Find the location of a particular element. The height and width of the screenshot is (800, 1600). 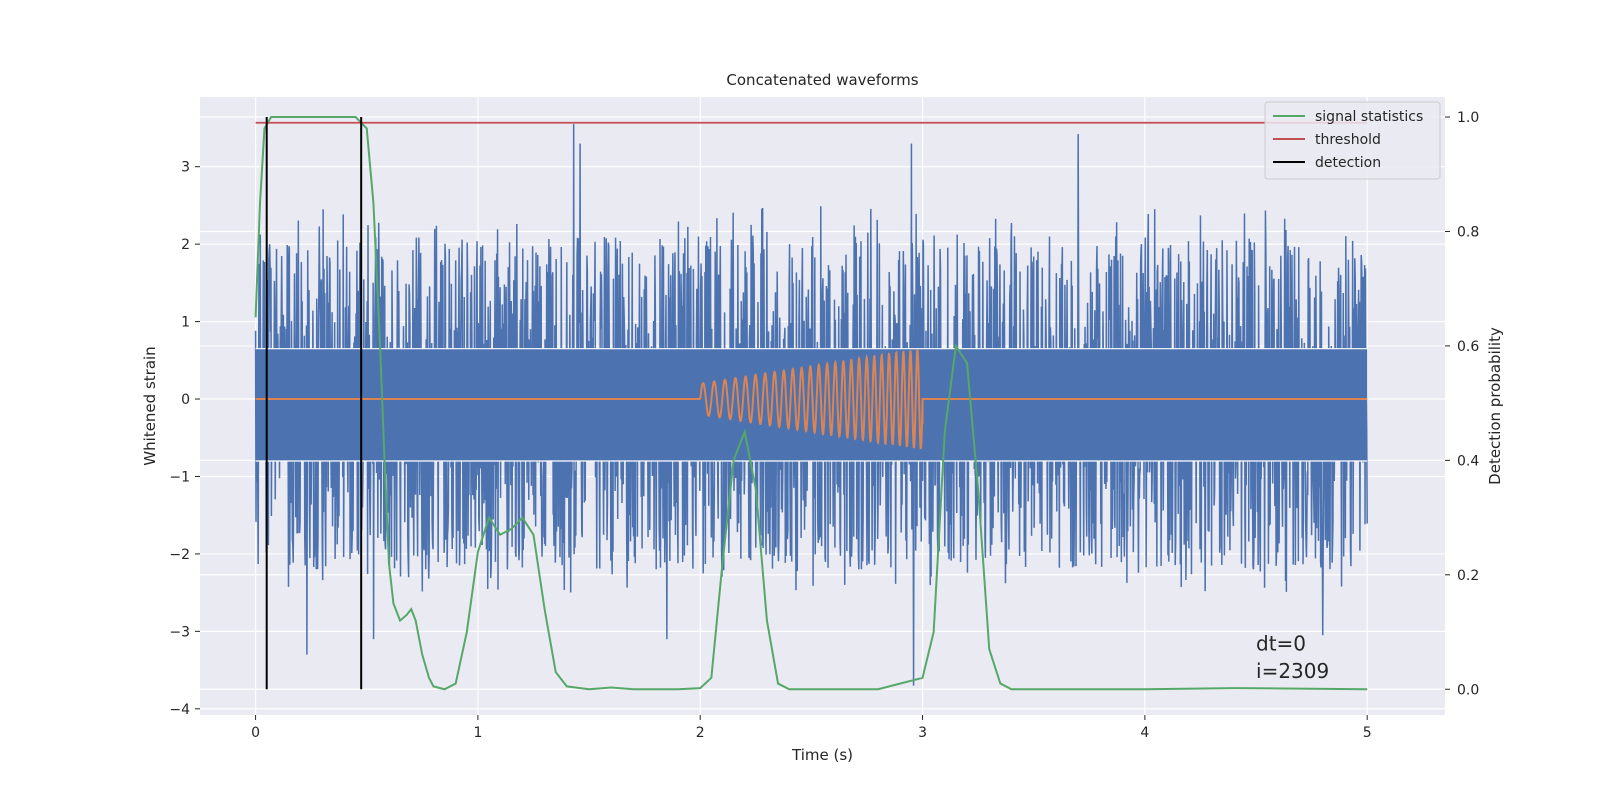

y-axis-right-label: Detection probability is located at coordinates (1495, 406).